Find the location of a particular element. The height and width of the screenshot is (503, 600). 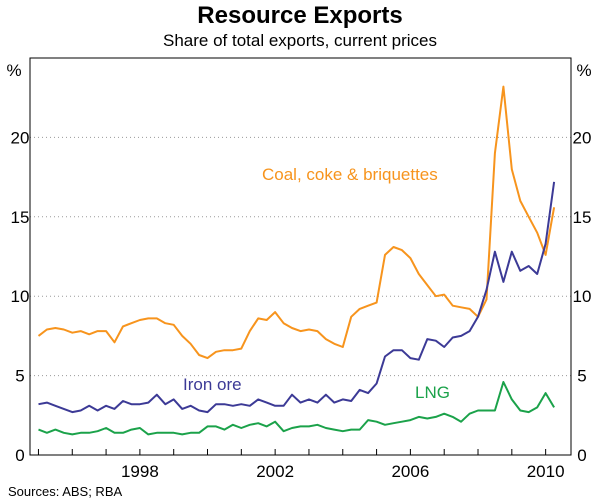

y-tick-label-right: 20 is located at coordinates (582, 137).